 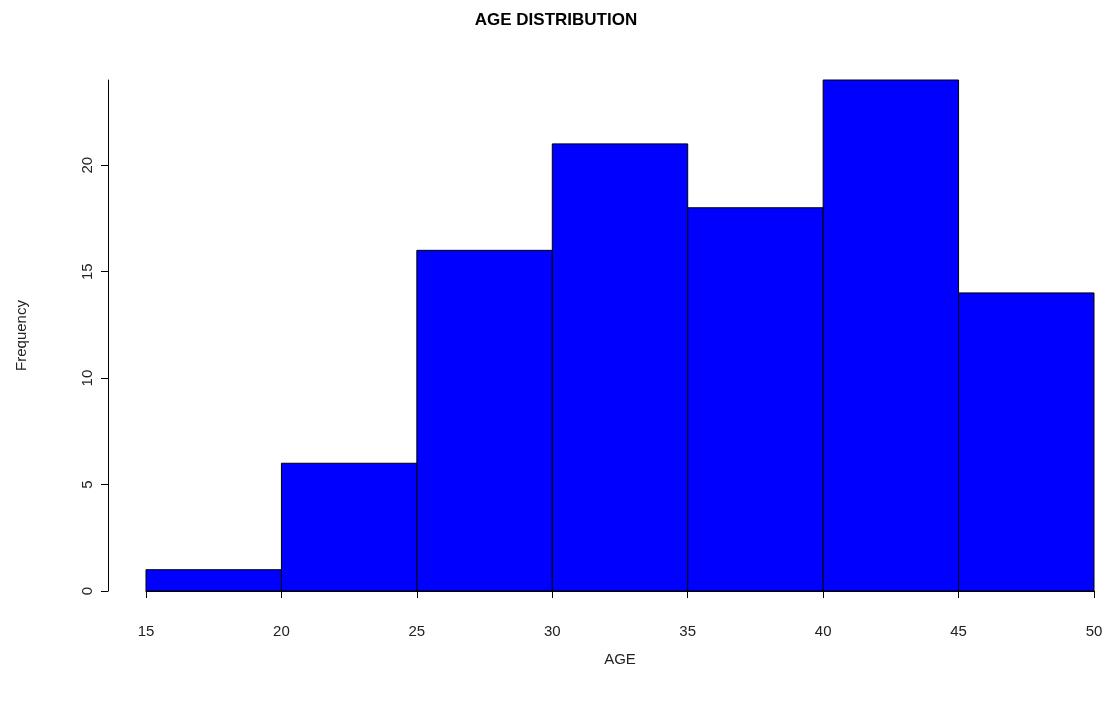 What do you see at coordinates (20, 335) in the screenshot?
I see `y-axis-title: Frequency` at bounding box center [20, 335].